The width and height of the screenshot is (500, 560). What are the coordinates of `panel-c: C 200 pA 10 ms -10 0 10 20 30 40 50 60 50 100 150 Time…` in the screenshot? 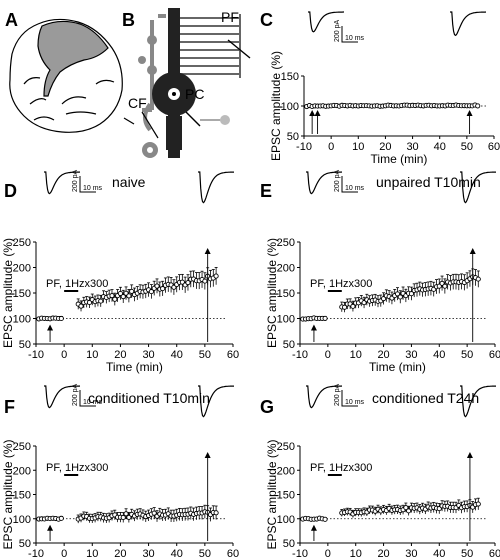 It's located at (380, 88).